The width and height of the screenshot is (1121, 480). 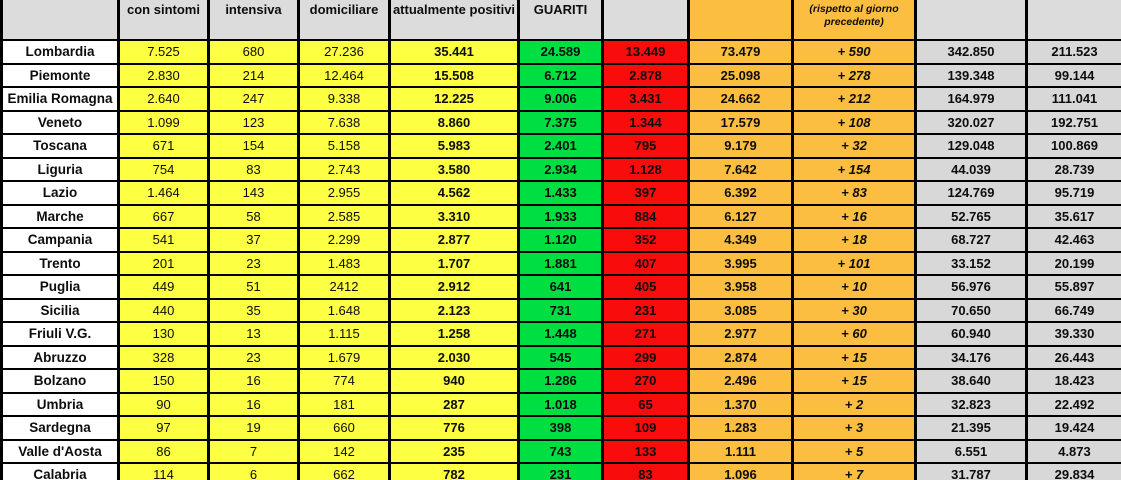 I want to click on cell-casi-totali: 3.958, so click(x=740, y=287).